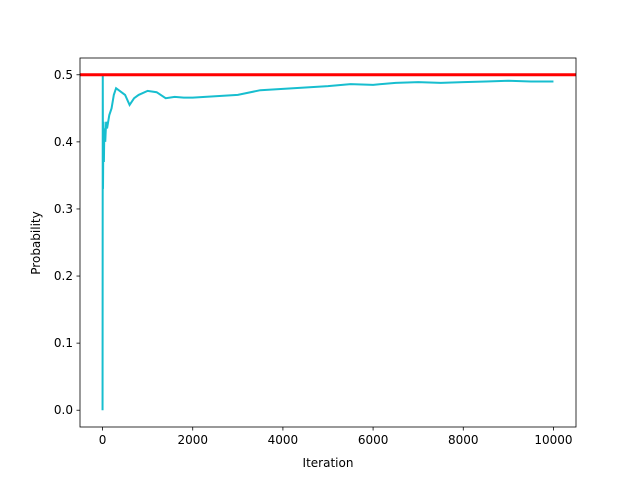  Describe the element at coordinates (463, 440) in the screenshot. I see `x-tick-label: 8000` at that location.